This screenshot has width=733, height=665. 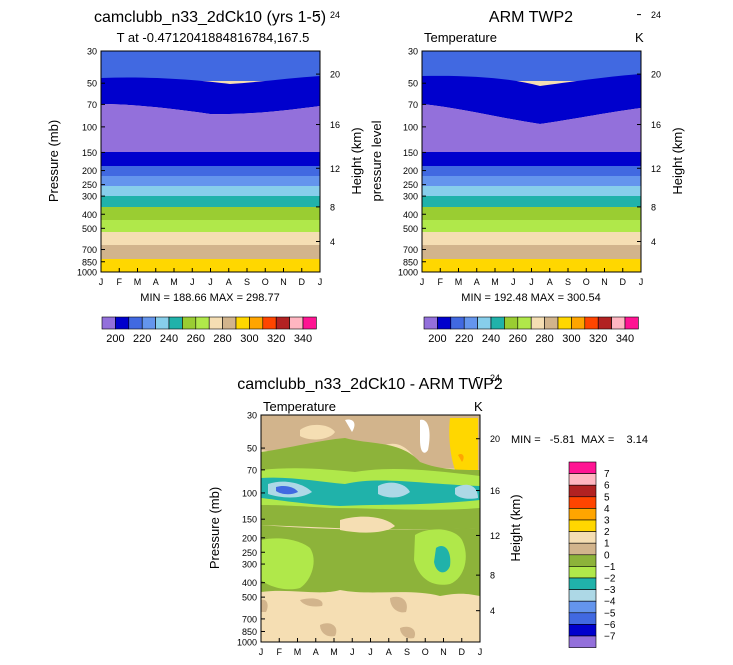 What do you see at coordinates (607, 532) in the screenshot?
I see `colorbar-label: 2` at bounding box center [607, 532].